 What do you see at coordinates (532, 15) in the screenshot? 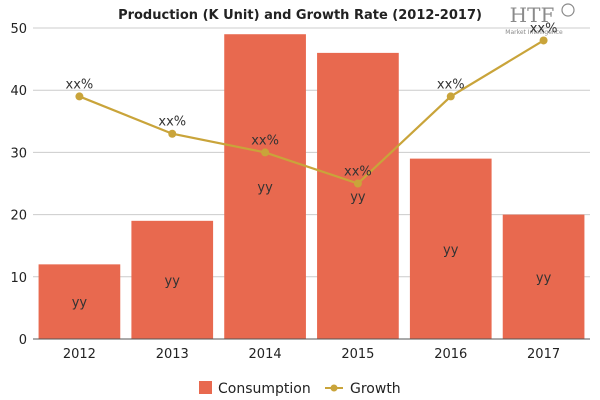
I see `logo-text: HTF` at bounding box center [532, 15].